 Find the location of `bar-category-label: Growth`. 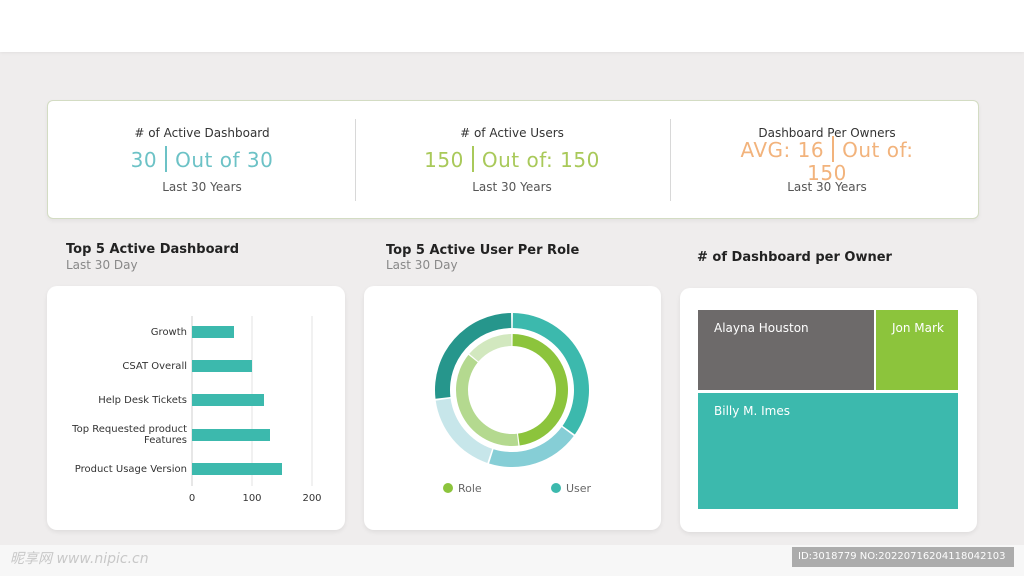

bar-category-label: Growth is located at coordinates (168, 332).